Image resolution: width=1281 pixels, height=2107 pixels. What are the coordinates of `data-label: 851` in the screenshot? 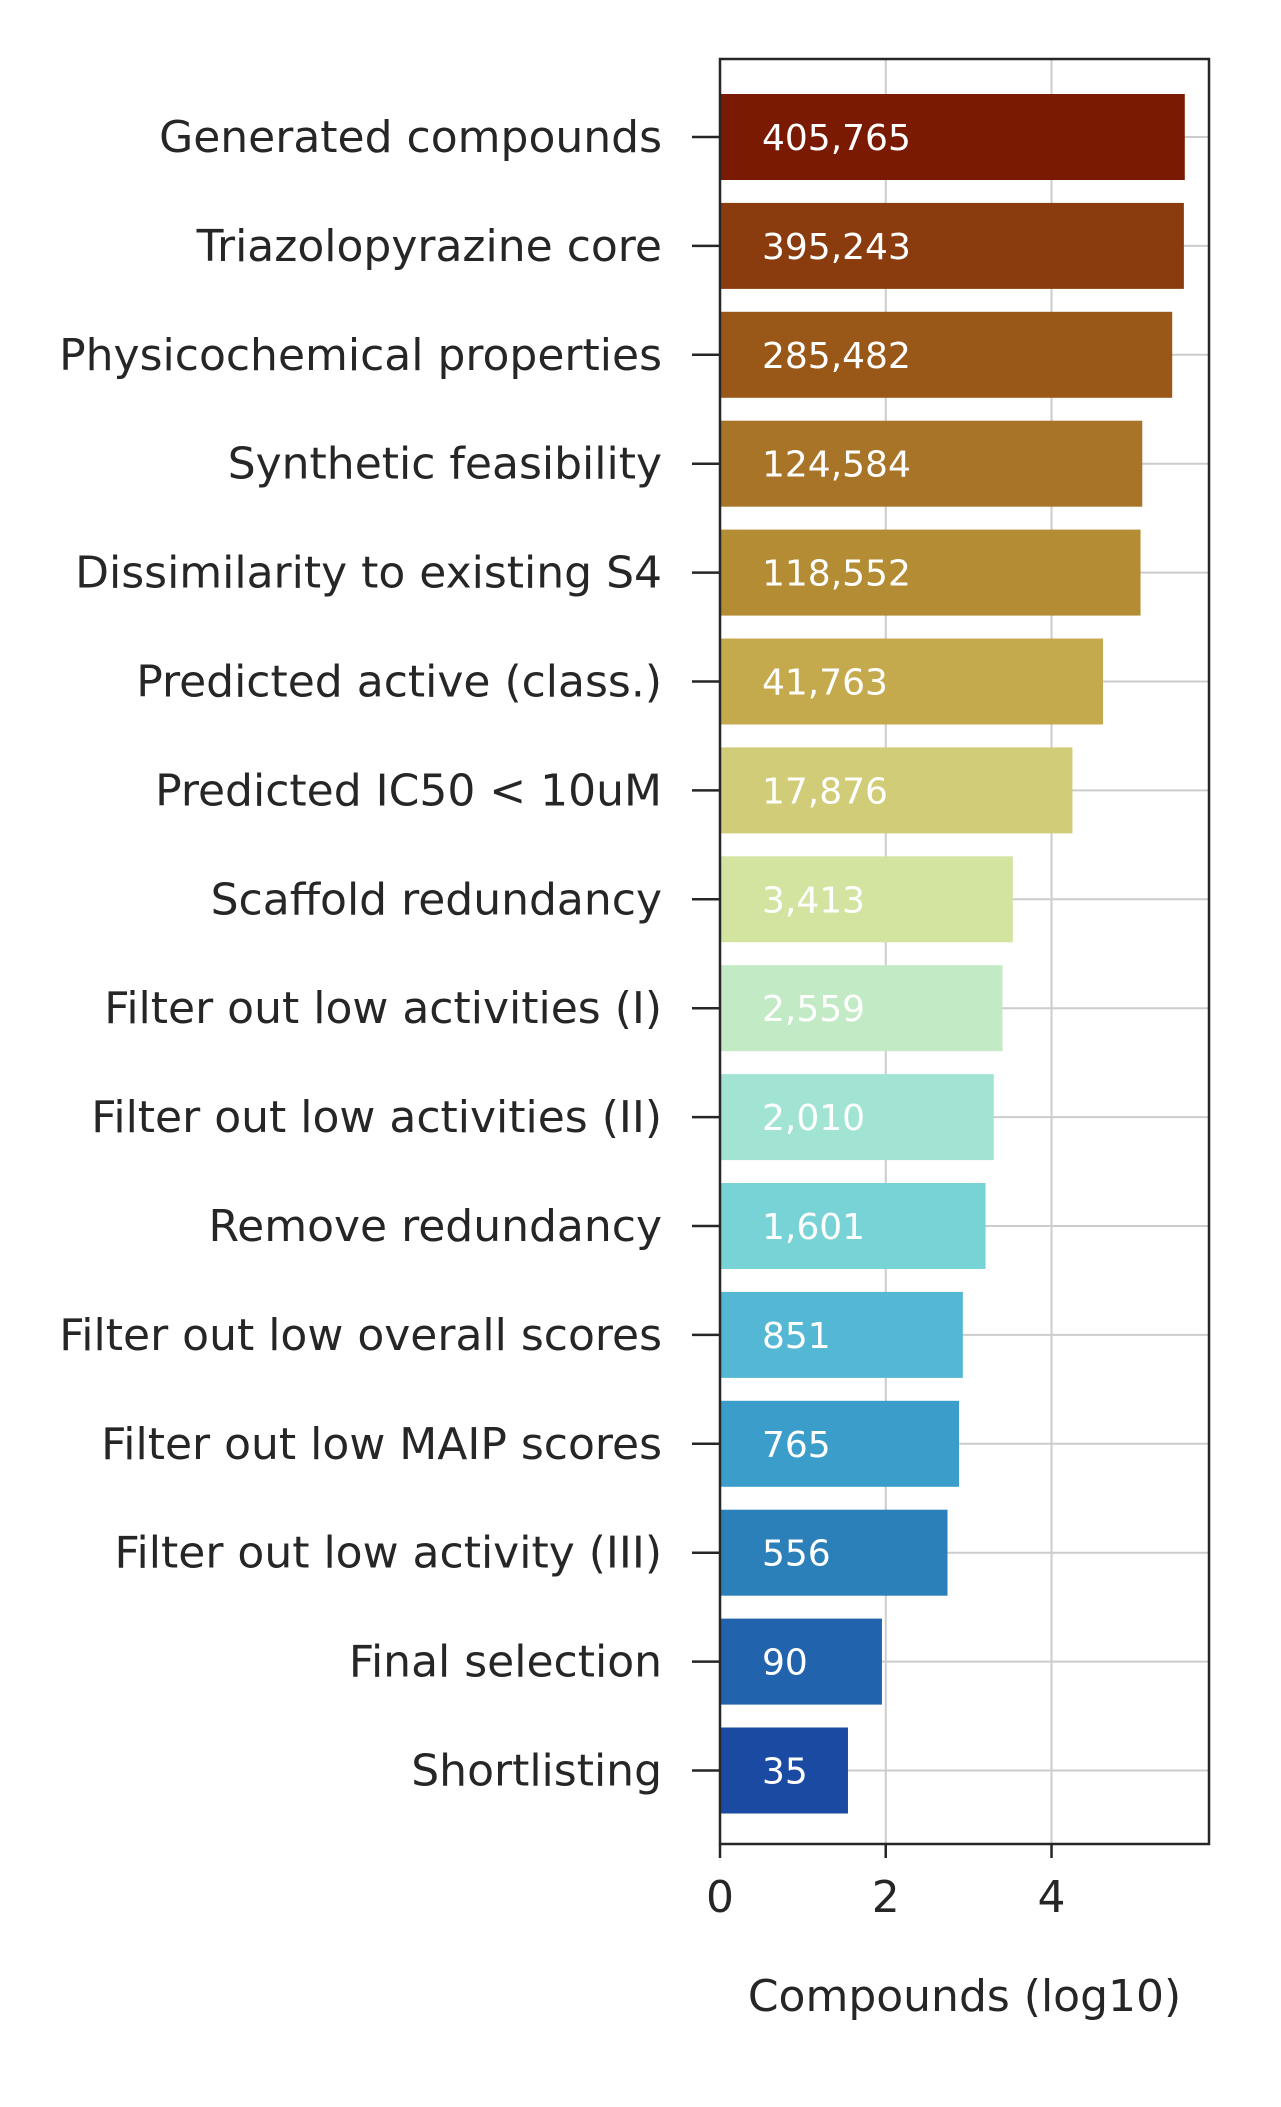 It's located at (796, 1336).